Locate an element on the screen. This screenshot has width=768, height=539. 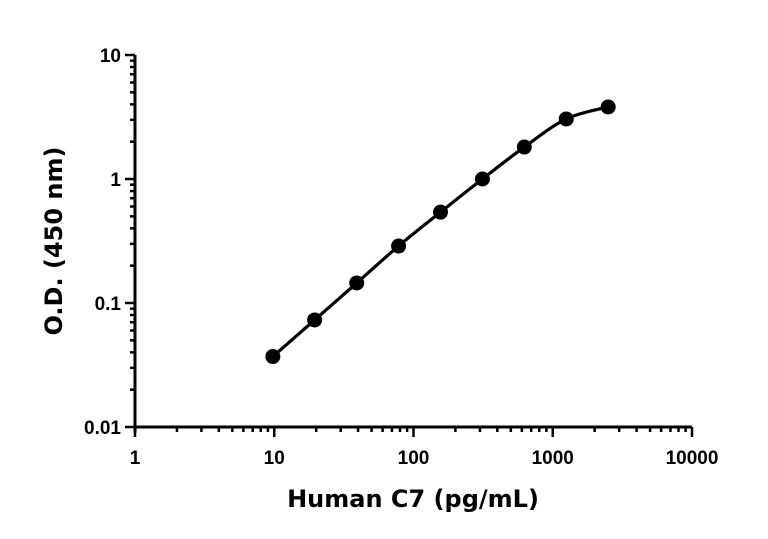
x-tick-label: 10000 is located at coordinates (692, 458).